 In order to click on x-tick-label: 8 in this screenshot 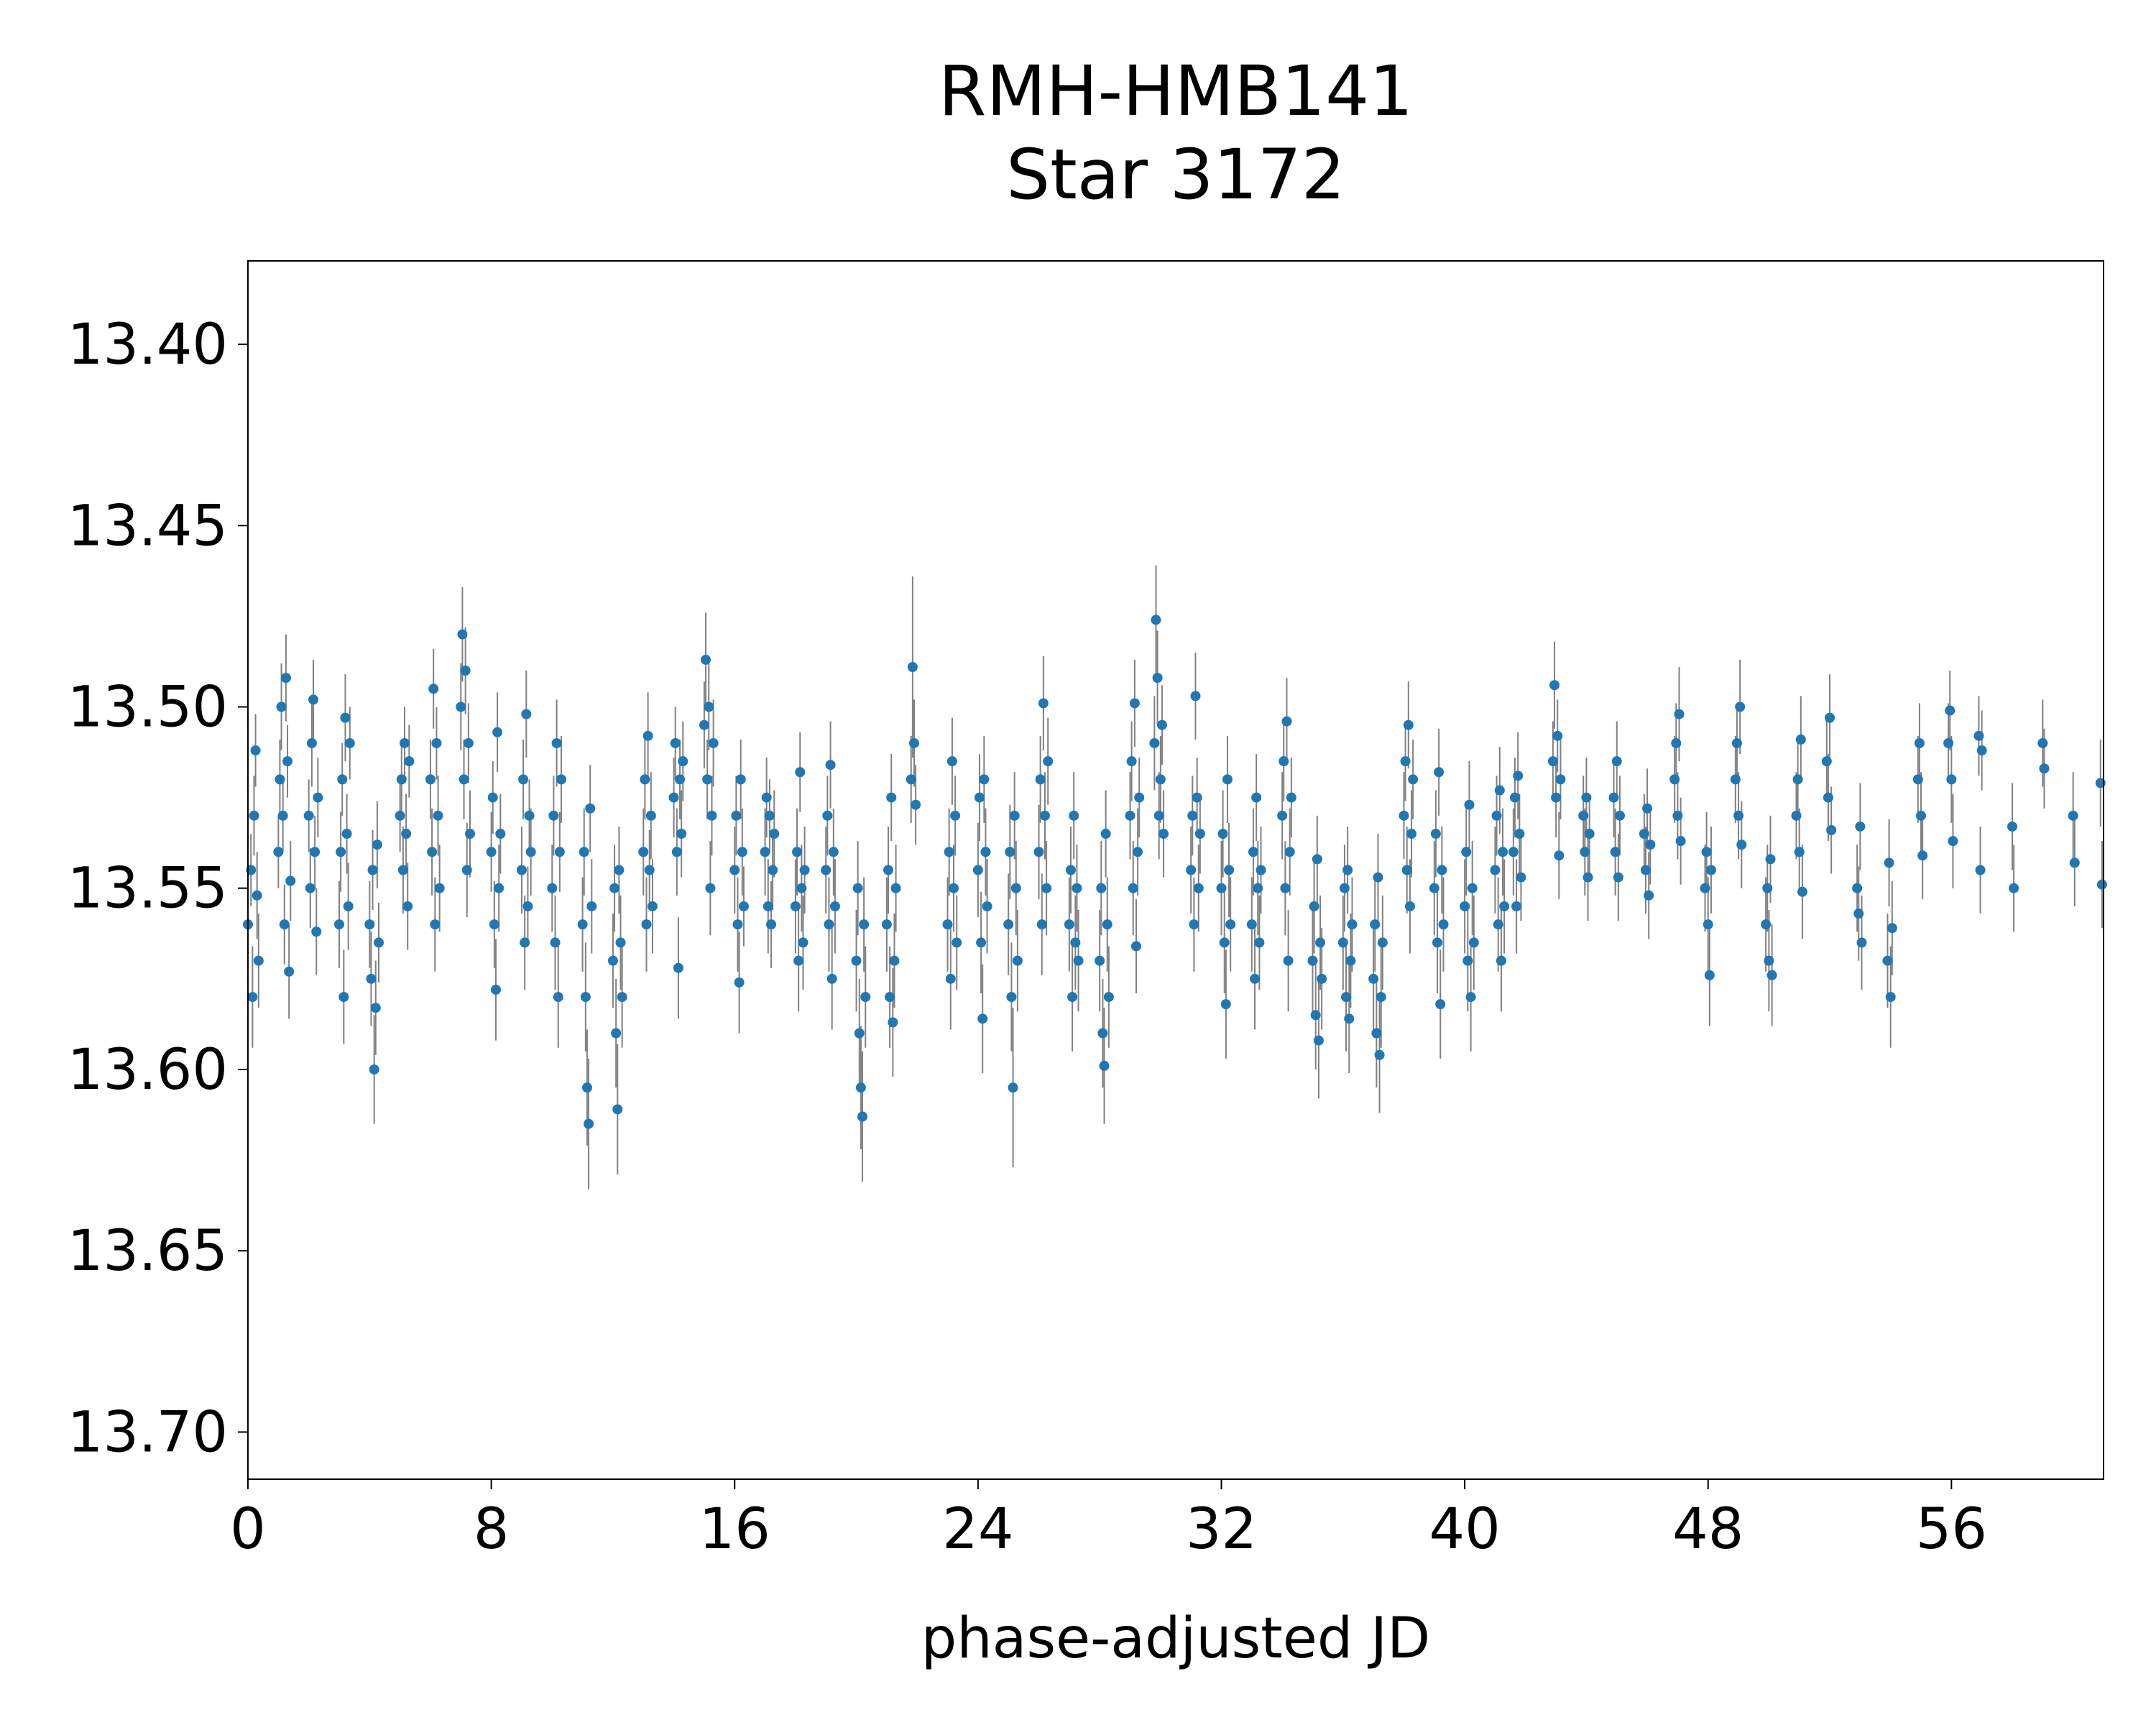, I will do `click(492, 1529)`.